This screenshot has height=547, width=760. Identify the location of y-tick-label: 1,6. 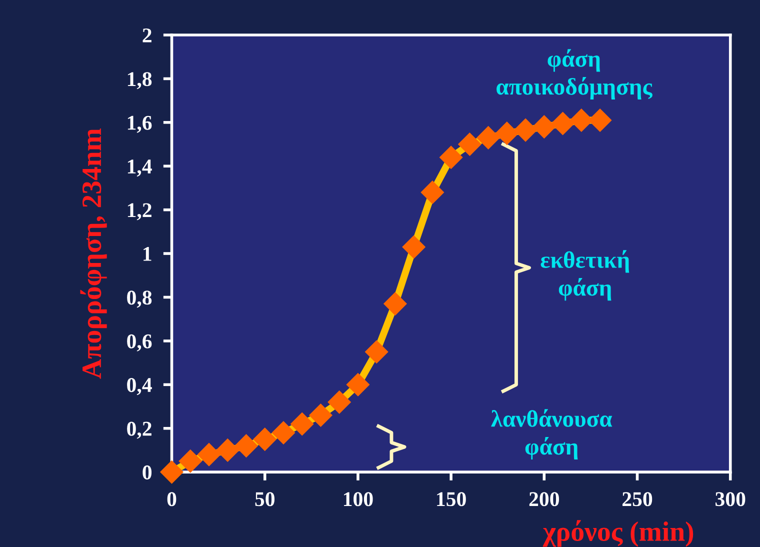
(140, 124).